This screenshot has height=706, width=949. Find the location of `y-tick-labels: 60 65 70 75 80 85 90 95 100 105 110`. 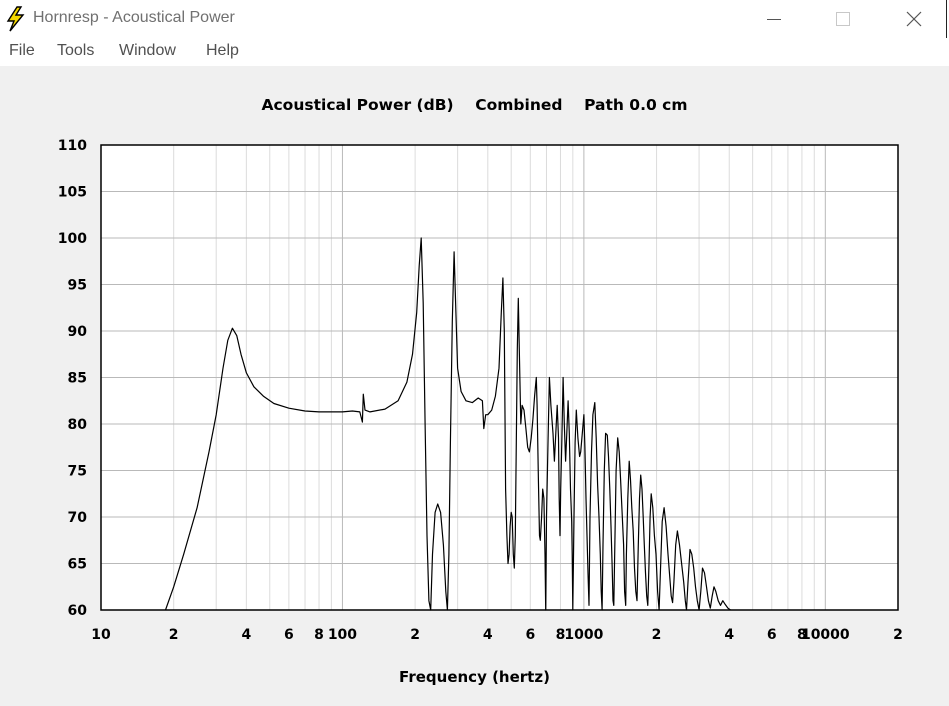

y-tick-labels: 60 65 70 75 80 85 90 95 100 105 110 is located at coordinates (72, 378).